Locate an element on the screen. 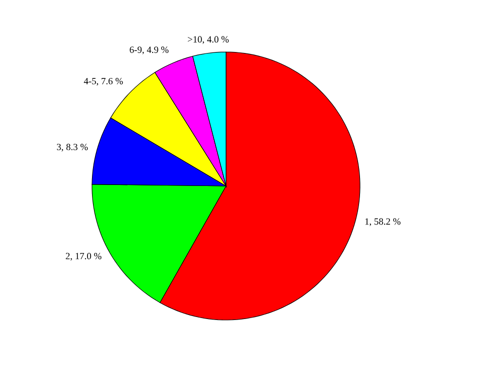  slice-label: 3 is located at coordinates (58, 147).